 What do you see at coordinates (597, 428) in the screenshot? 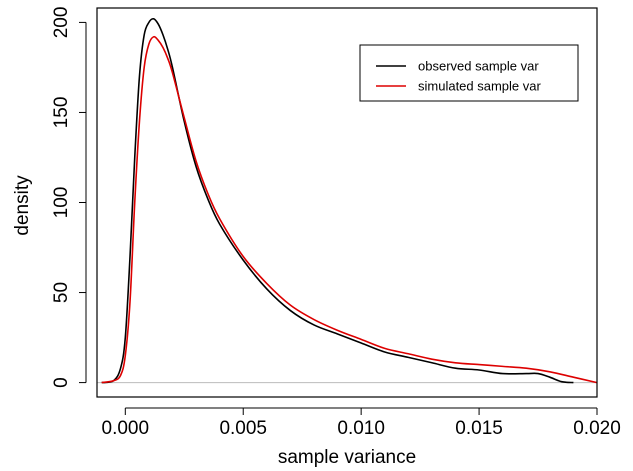
I see `x-tick-label: 0.020` at bounding box center [597, 428].